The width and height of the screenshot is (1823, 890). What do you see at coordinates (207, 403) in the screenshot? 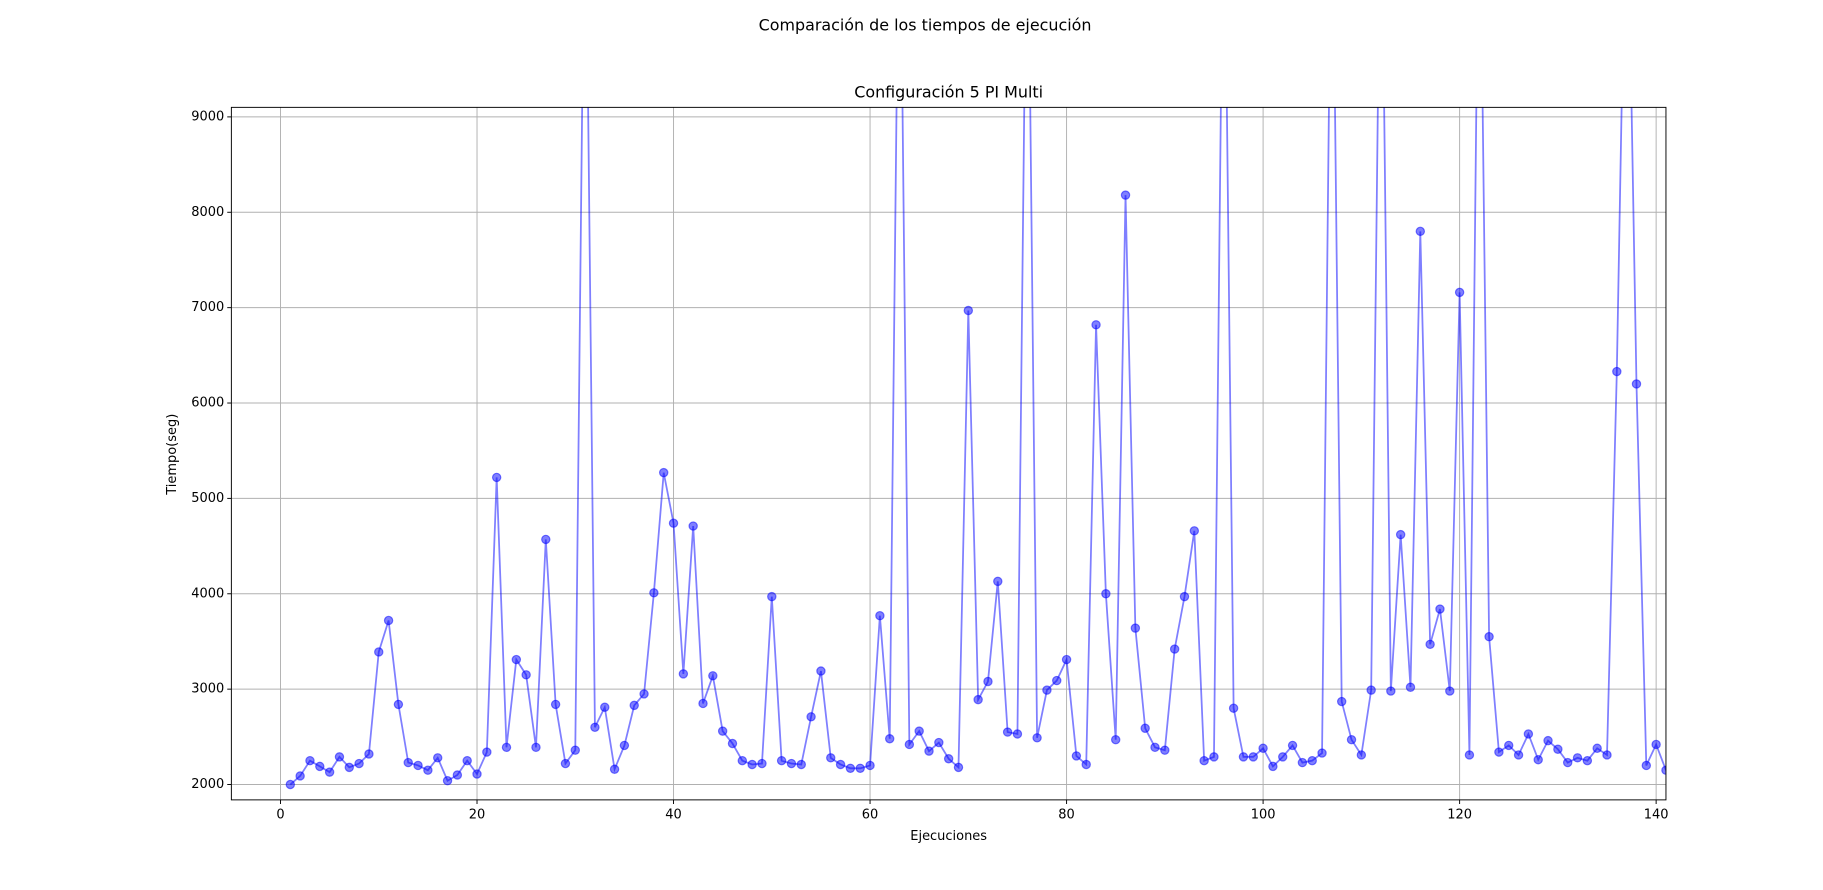
I see `y-tick-label: 6000` at bounding box center [207, 403].